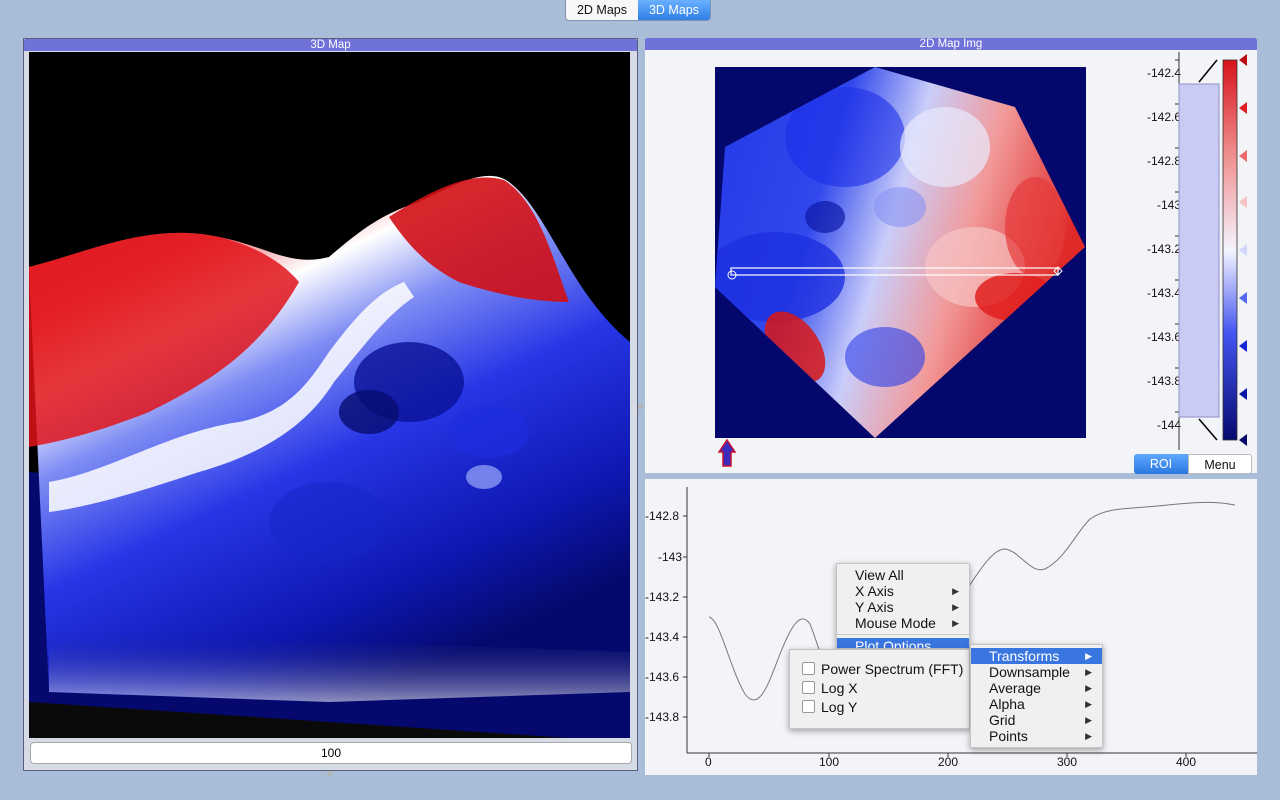 The width and height of the screenshot is (1280, 800). I want to click on view-mode-tabs: 2D Maps 3D Maps, so click(638, 10).